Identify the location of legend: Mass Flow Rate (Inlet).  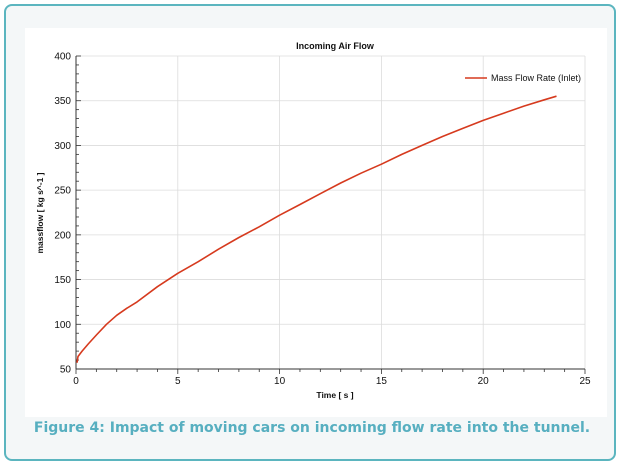
(523, 78).